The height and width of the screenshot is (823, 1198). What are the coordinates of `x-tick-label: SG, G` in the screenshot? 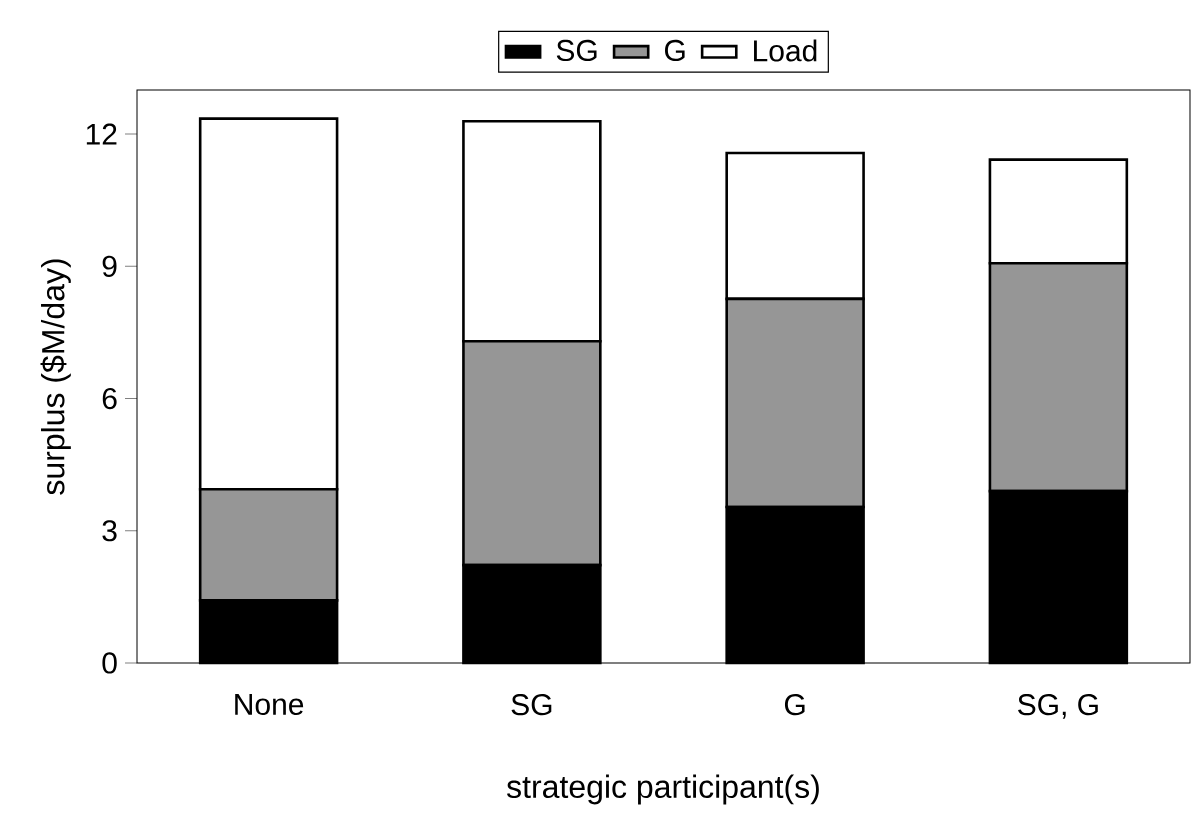 It's located at (1058, 706).